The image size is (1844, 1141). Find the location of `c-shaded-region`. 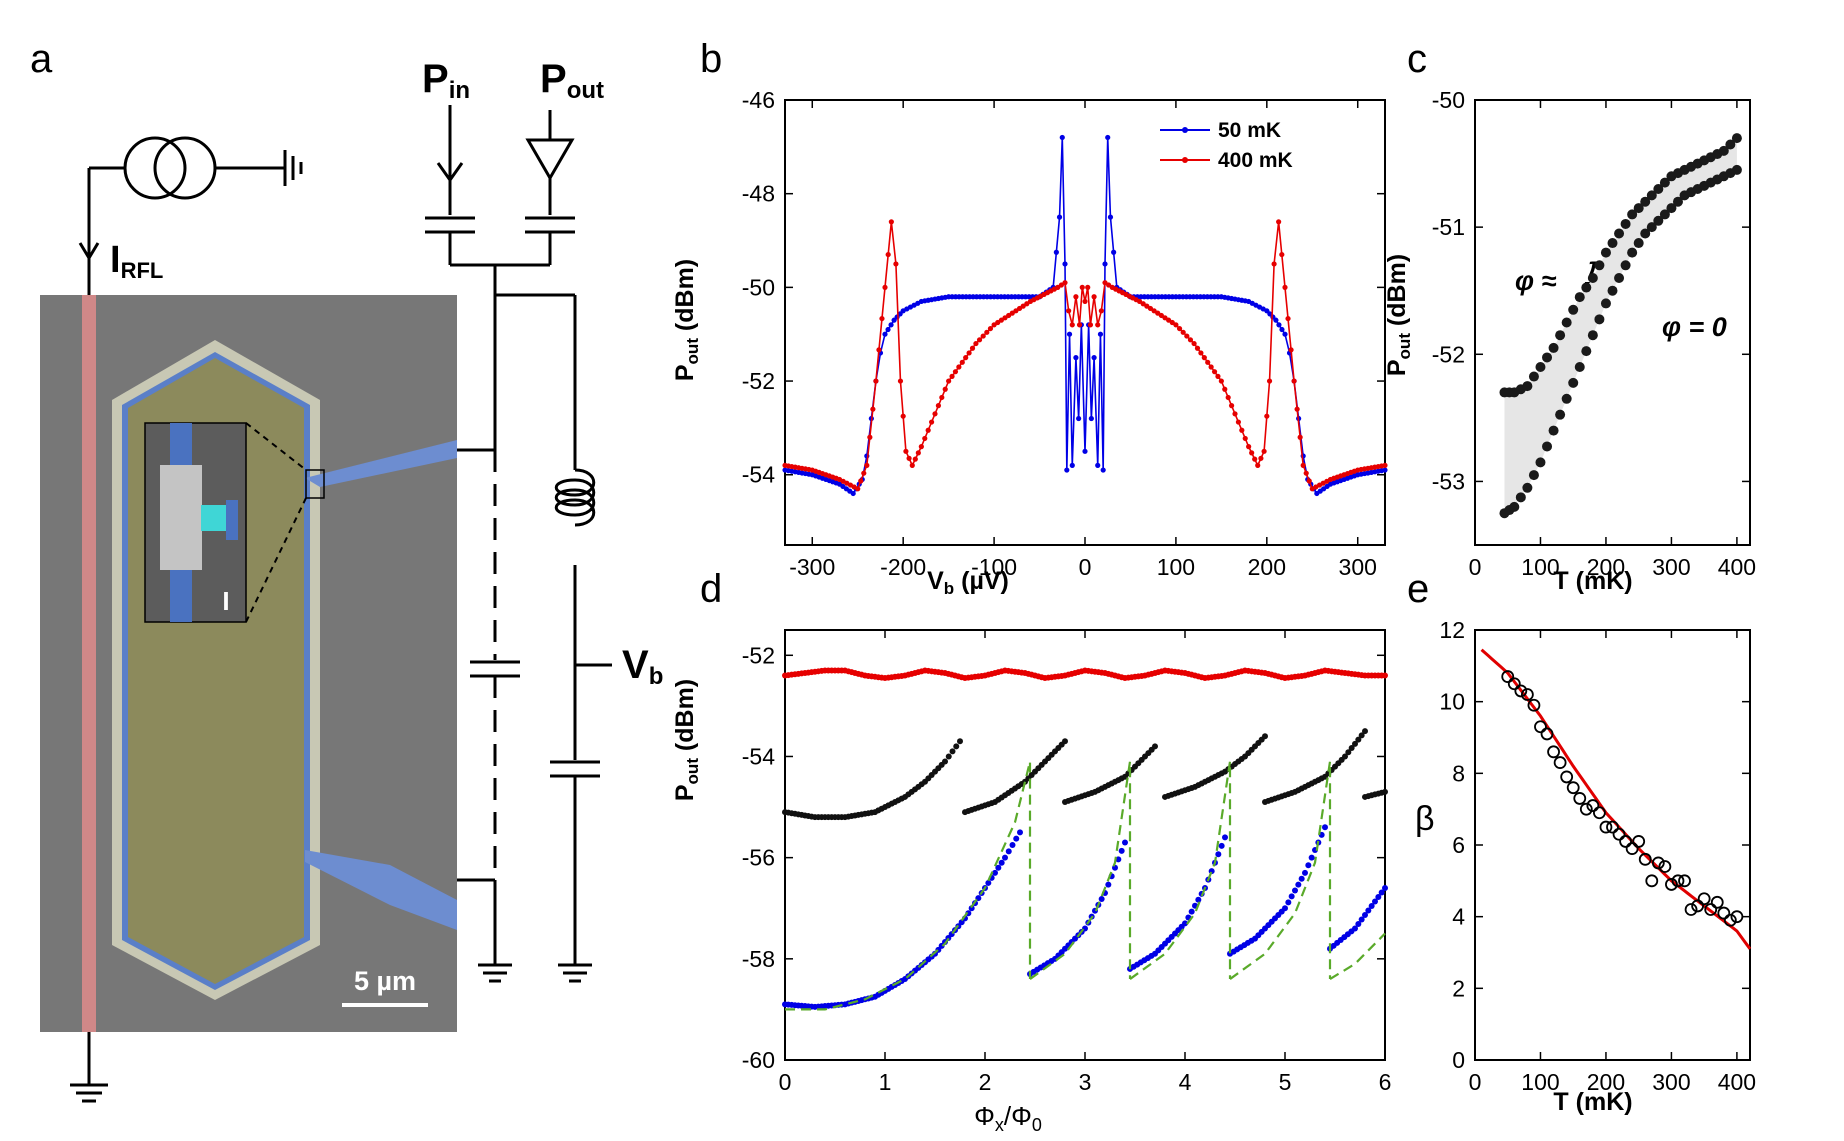

c-shaded-region is located at coordinates (1620, 326).